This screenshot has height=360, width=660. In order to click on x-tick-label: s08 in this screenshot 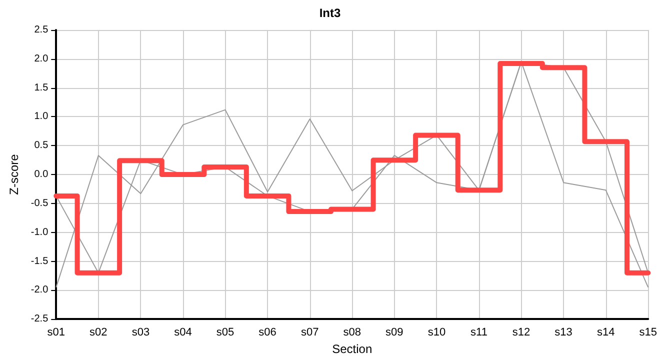, I will do `click(352, 332)`.